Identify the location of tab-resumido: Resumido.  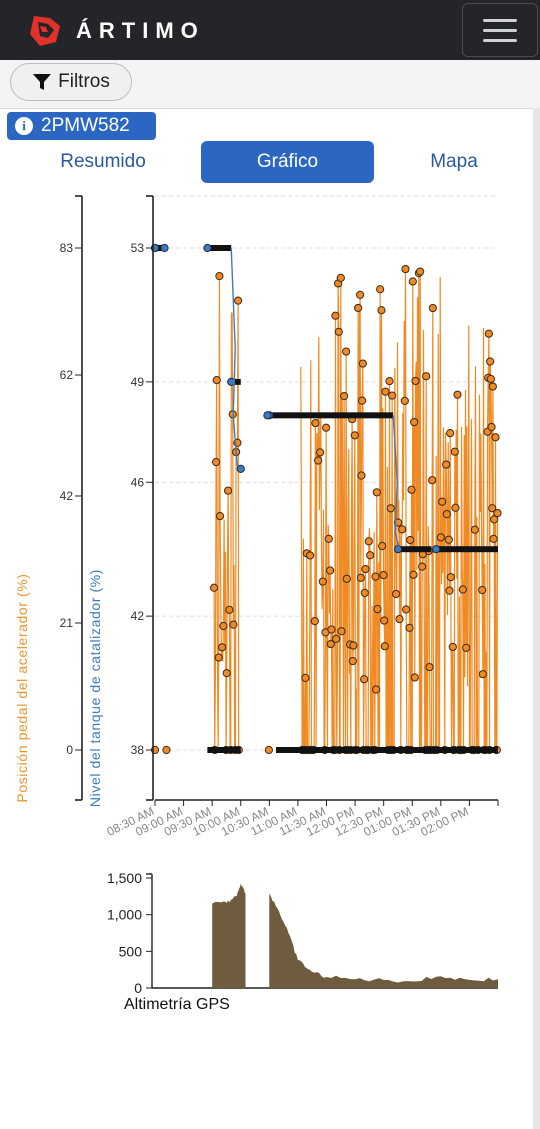
(103, 162).